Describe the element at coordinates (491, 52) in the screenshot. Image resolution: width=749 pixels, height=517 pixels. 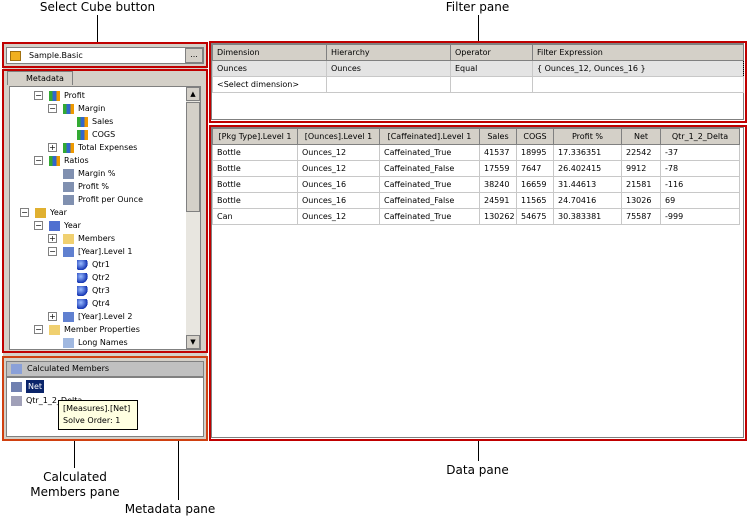
I see `column-header: Operator` at that location.